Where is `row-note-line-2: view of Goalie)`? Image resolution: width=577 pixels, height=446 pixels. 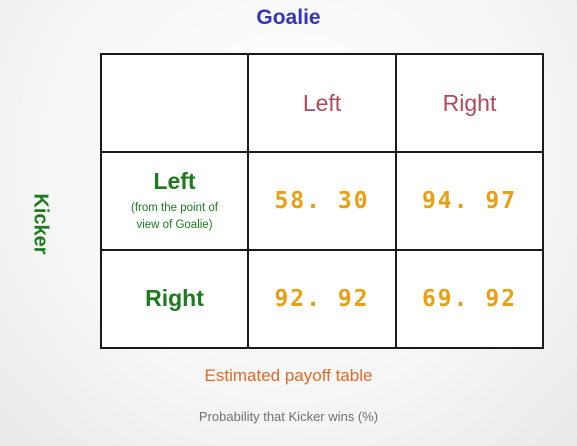 row-note-line-2: view of Goalie) is located at coordinates (174, 224).